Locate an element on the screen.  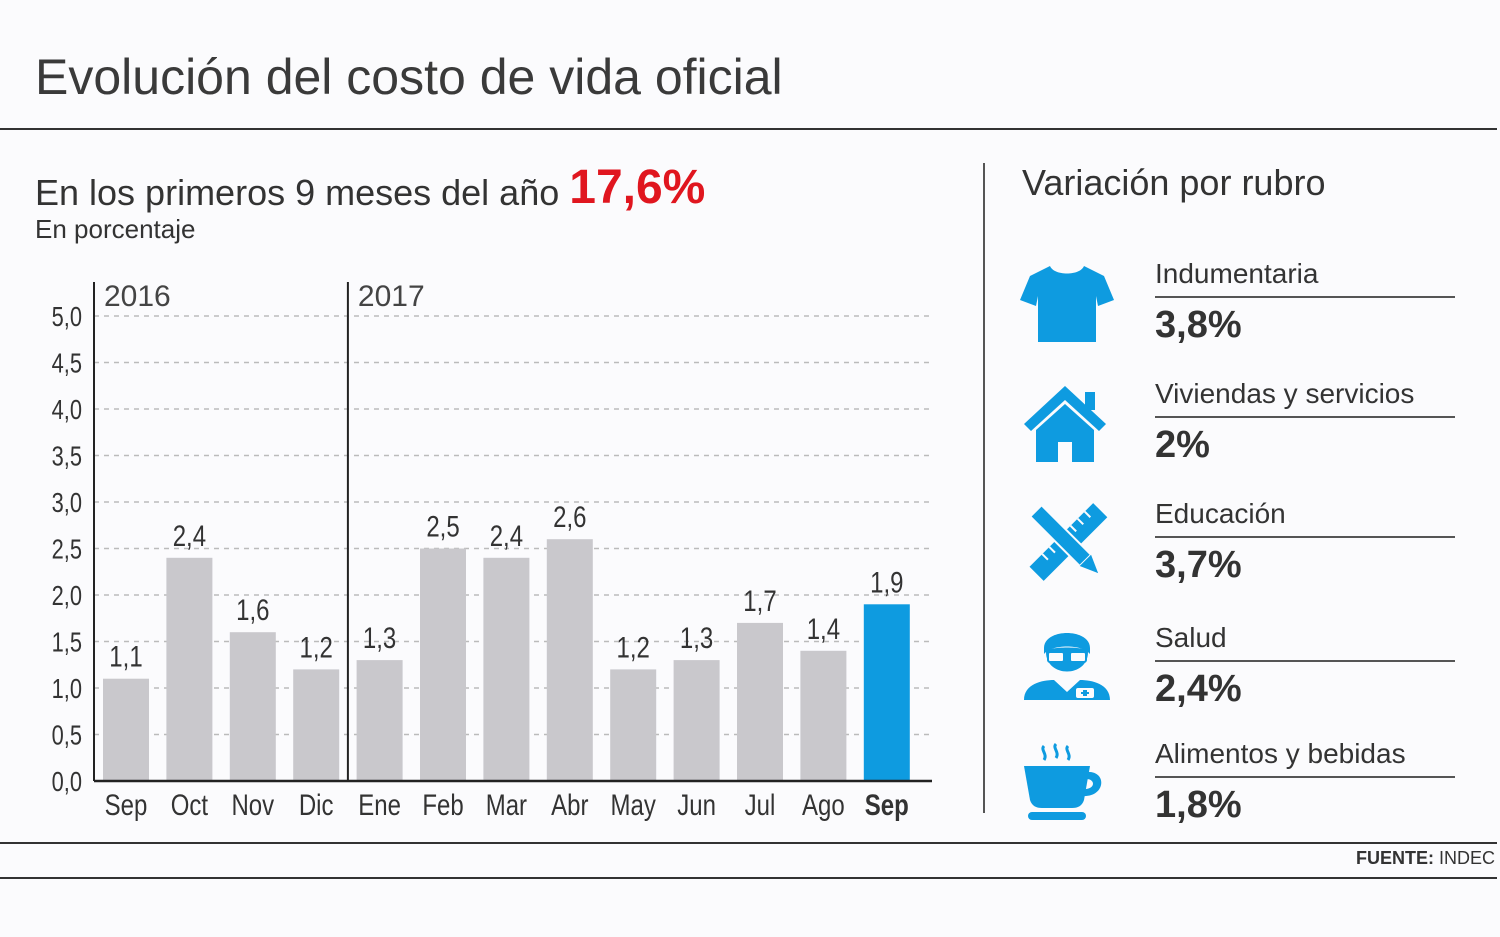
x-tick-label: Jun is located at coordinates (696, 804).